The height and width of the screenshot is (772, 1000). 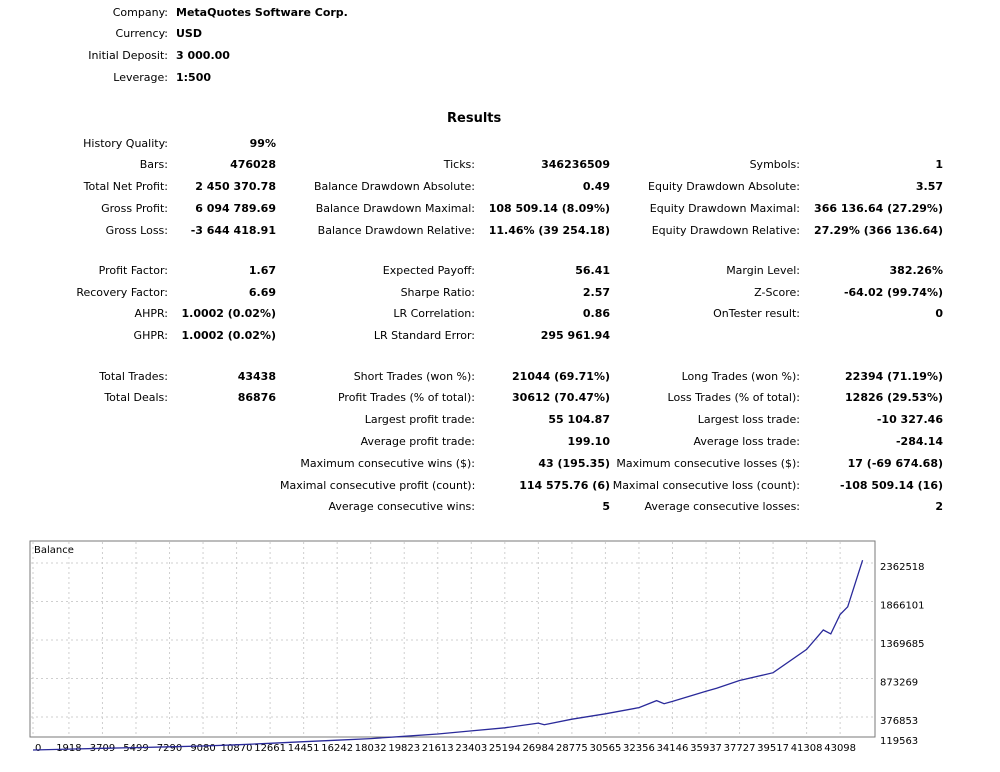 I want to click on x-tick-label: 14451, so click(x=304, y=748).